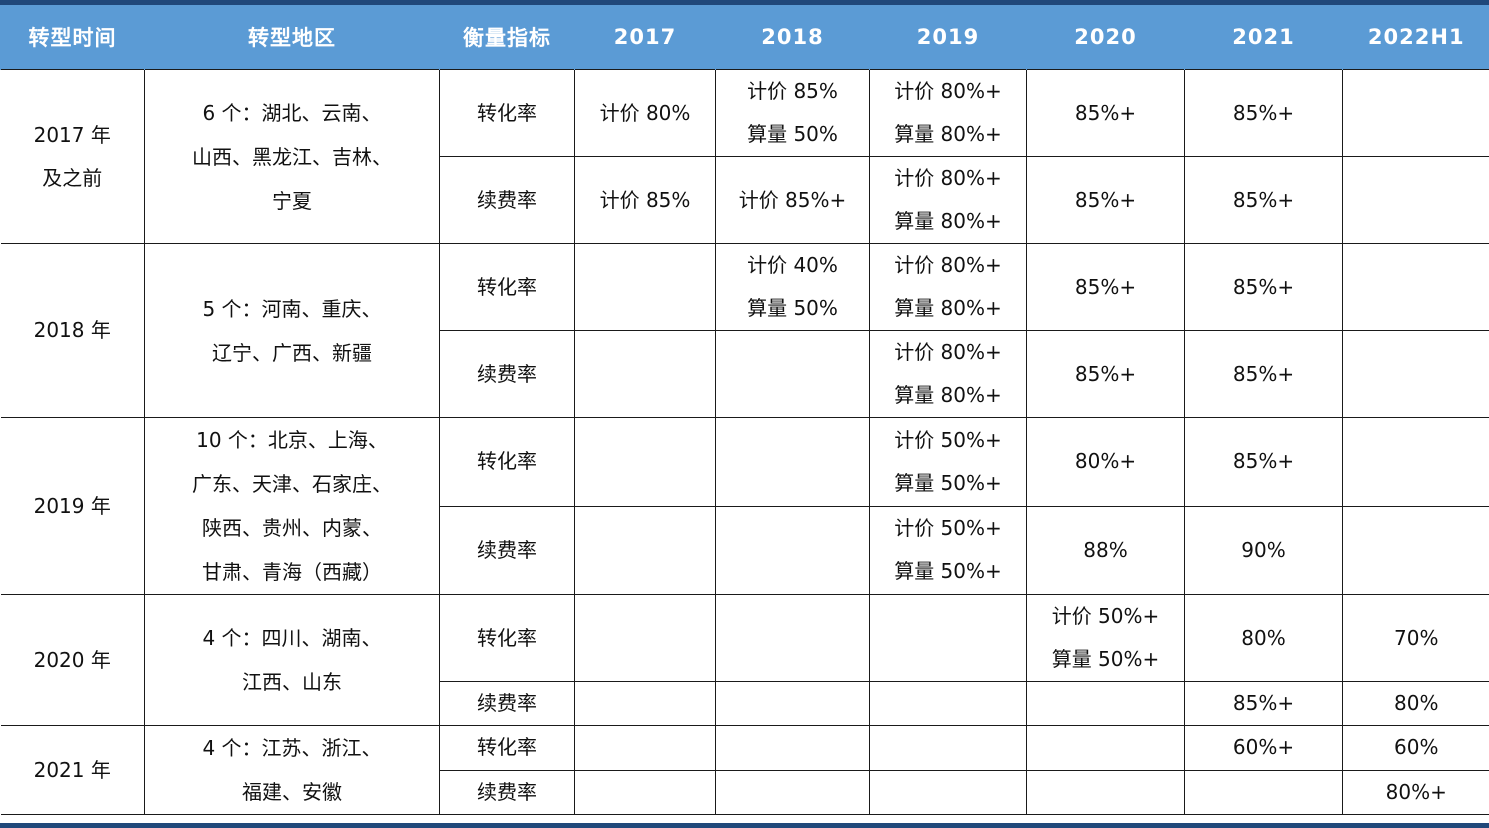 This screenshot has width=1489, height=828. Describe the element at coordinates (292, 330) in the screenshot. I see `region-cell: 5 个：河南、重庆、 辽宁、广西、新疆` at that location.